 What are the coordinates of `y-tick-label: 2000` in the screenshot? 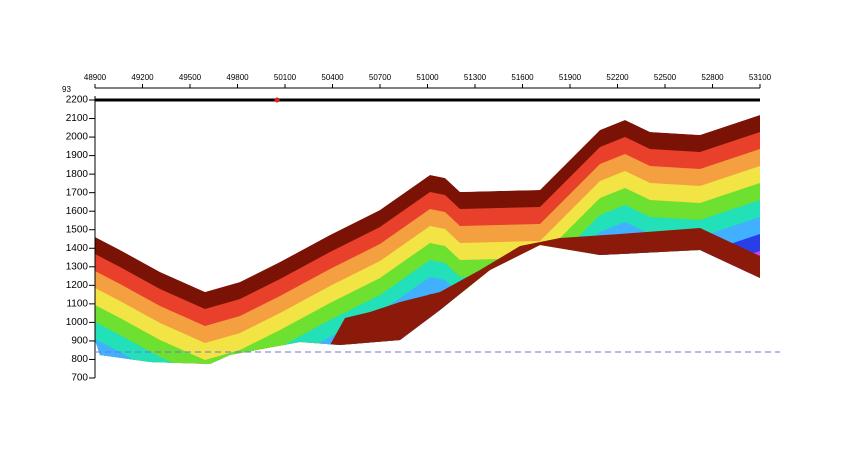 It's located at (77, 137).